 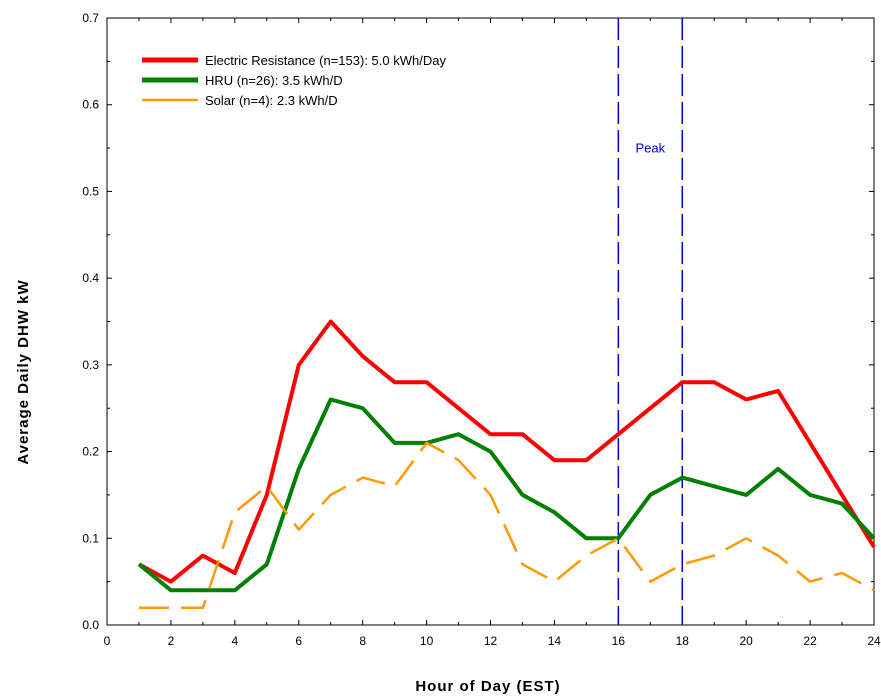 What do you see at coordinates (491, 641) in the screenshot?
I see `x-tick-label: 12` at bounding box center [491, 641].